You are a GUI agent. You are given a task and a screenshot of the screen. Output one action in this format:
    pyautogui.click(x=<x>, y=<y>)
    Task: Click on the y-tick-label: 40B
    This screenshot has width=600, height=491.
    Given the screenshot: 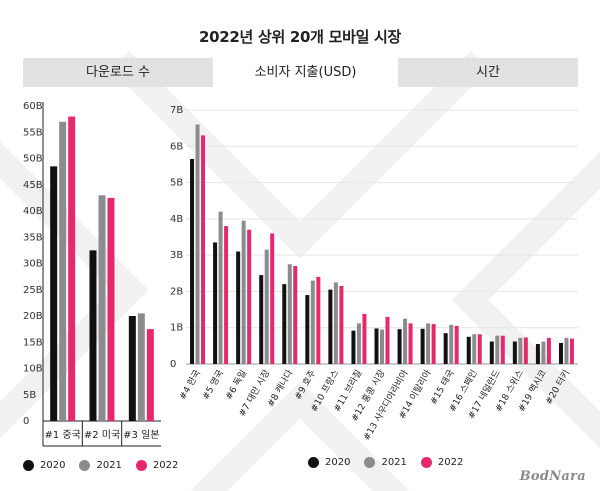 What is the action you would take?
    pyautogui.click(x=33, y=211)
    